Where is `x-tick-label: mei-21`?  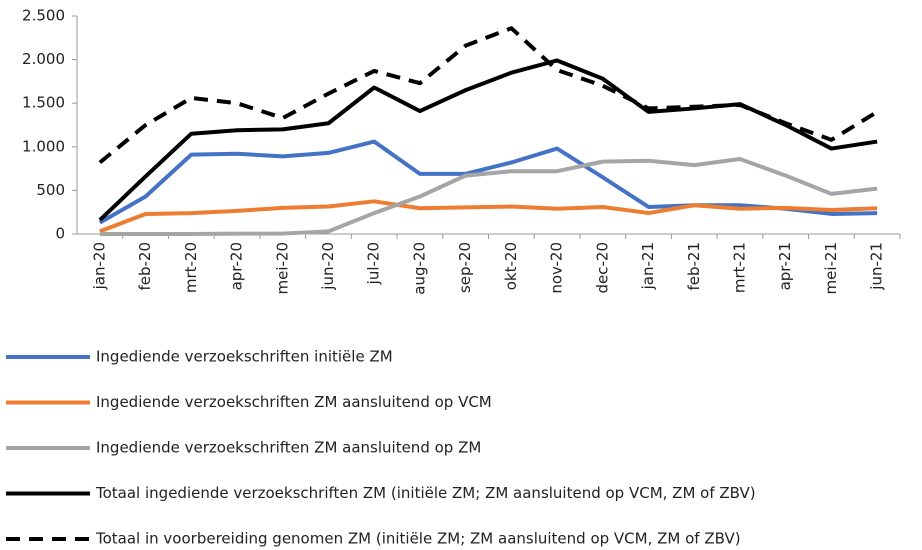 x-tick-label: mei-21 is located at coordinates (831, 268).